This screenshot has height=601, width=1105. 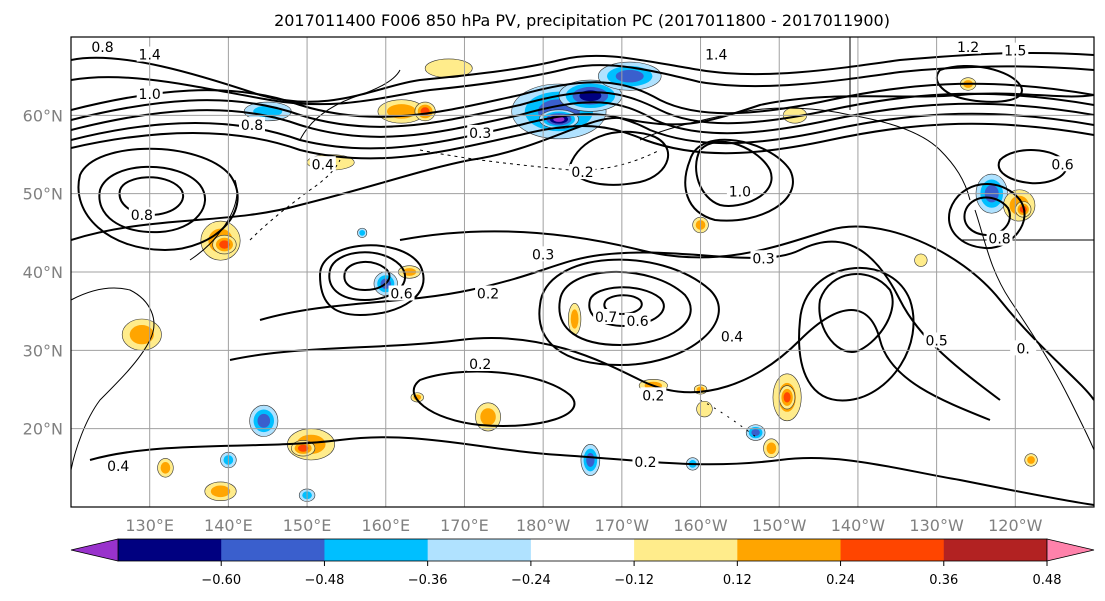 I want to click on contour-label: 0.5, so click(x=936, y=342).